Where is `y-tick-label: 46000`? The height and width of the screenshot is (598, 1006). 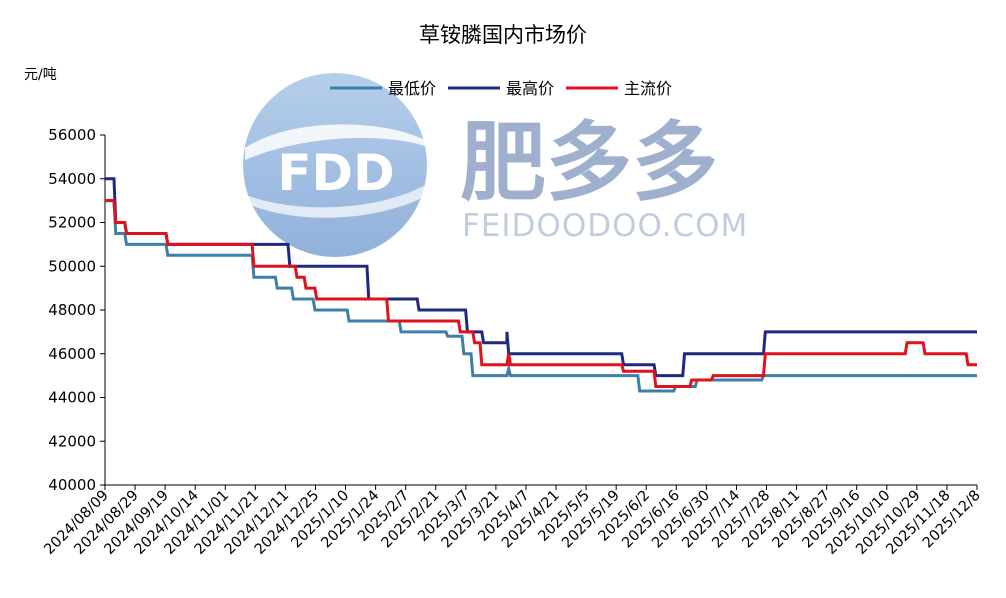 y-tick-label: 46000 is located at coordinates (72, 354).